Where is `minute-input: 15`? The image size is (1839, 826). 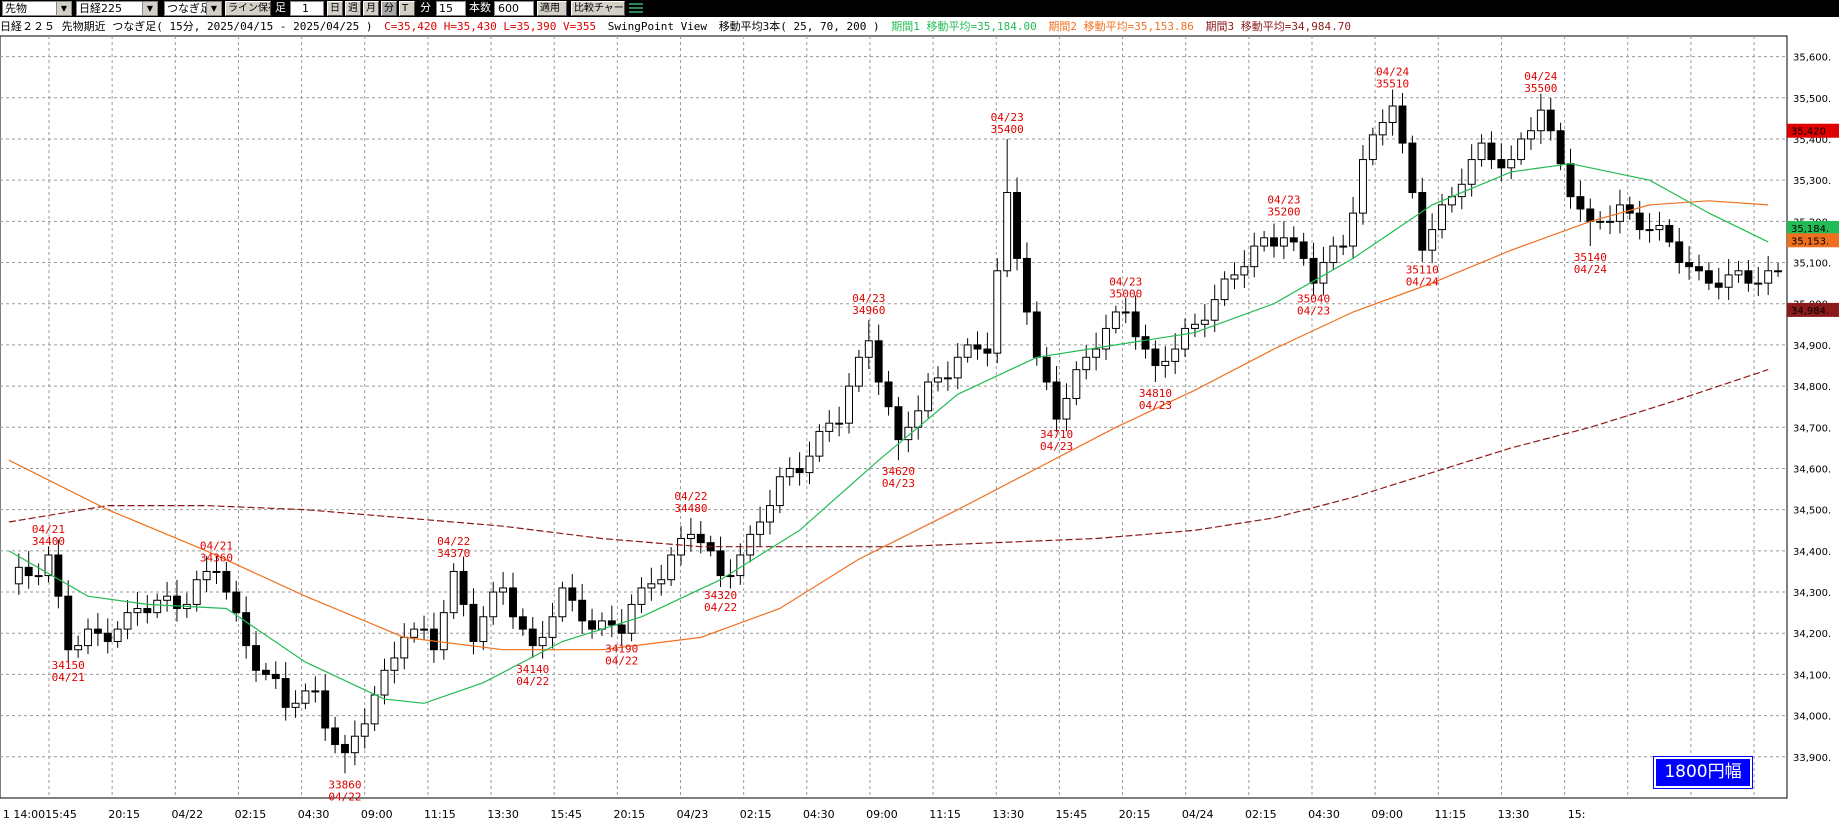
minute-input: 15 is located at coordinates (451, 8).